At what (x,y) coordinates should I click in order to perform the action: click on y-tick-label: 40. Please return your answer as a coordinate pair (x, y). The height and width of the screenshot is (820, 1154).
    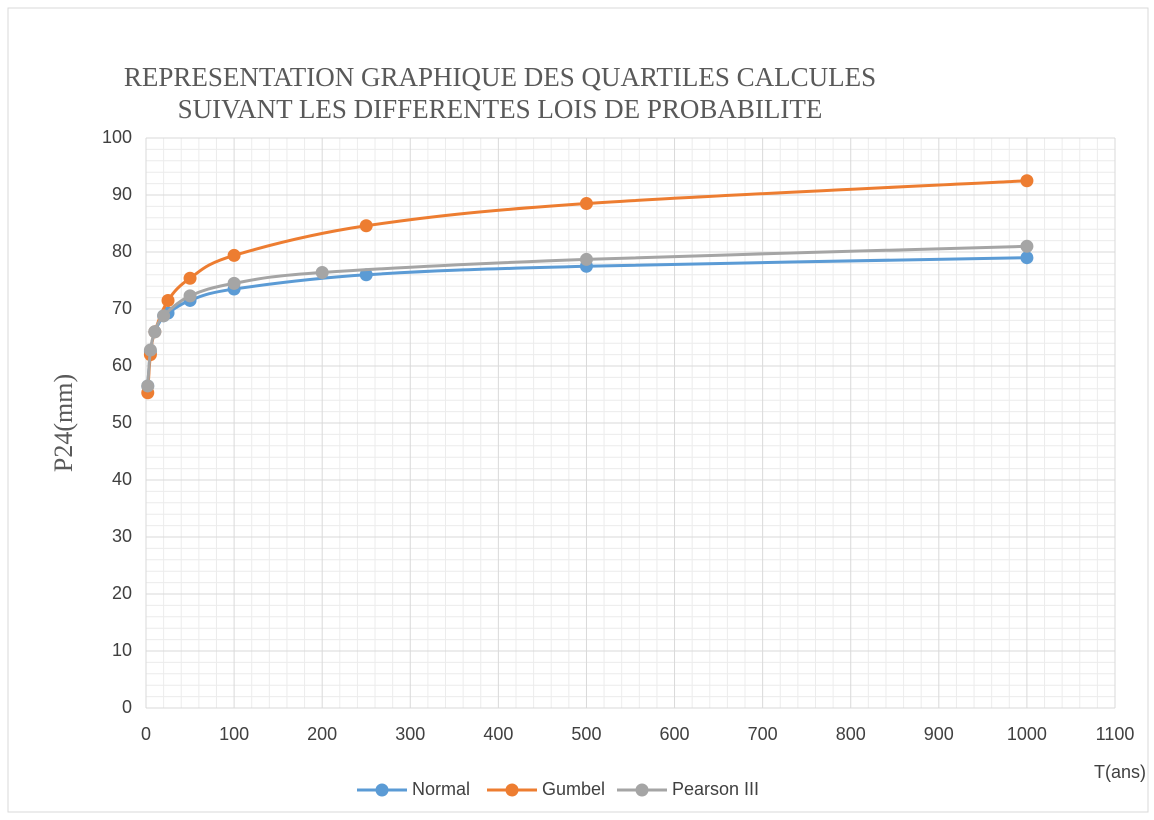
    Looking at the image, I should click on (122, 479).